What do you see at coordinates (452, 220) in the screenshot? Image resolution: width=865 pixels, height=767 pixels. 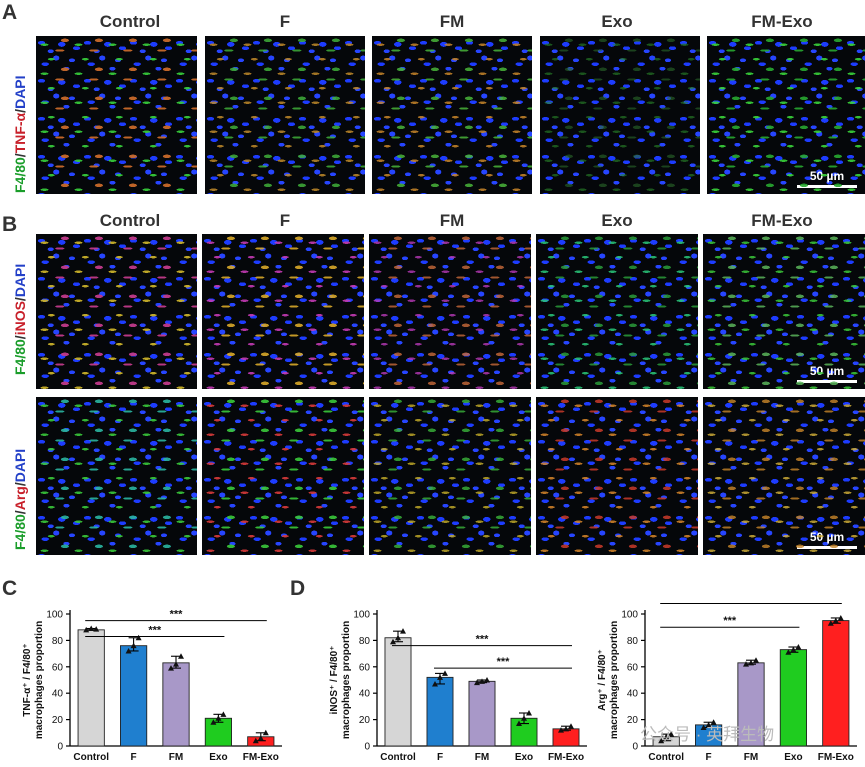 I see `col-title-fm-b: FM` at bounding box center [452, 220].